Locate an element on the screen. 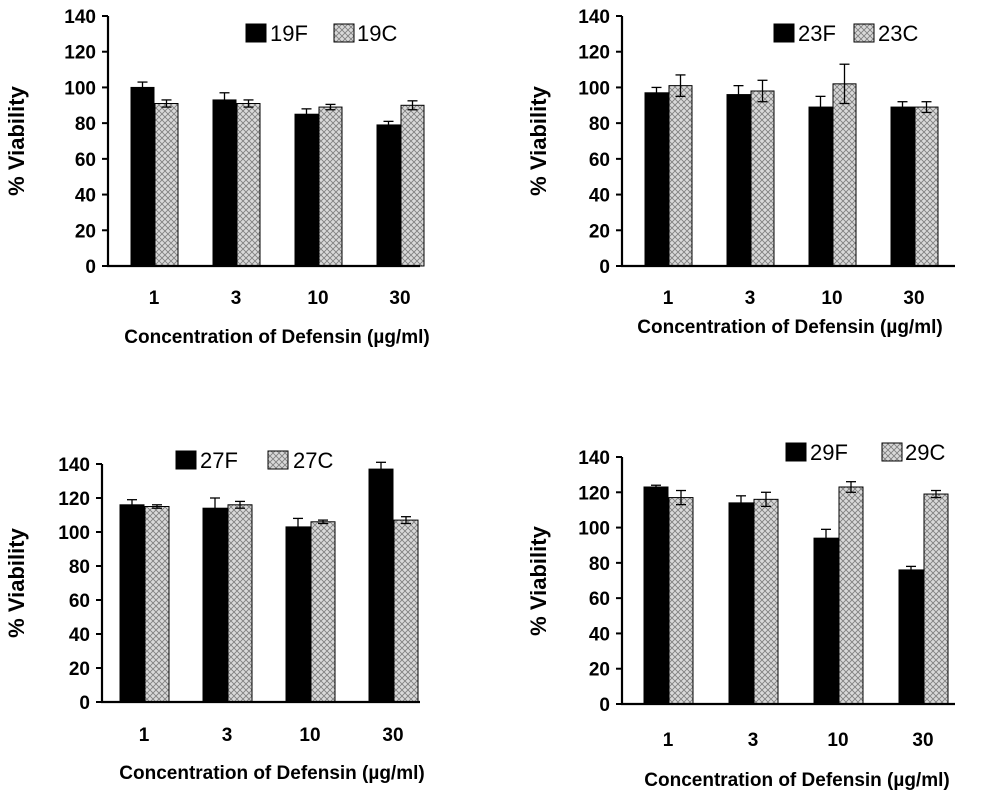  legend-label-19C: 19C is located at coordinates (377, 33).